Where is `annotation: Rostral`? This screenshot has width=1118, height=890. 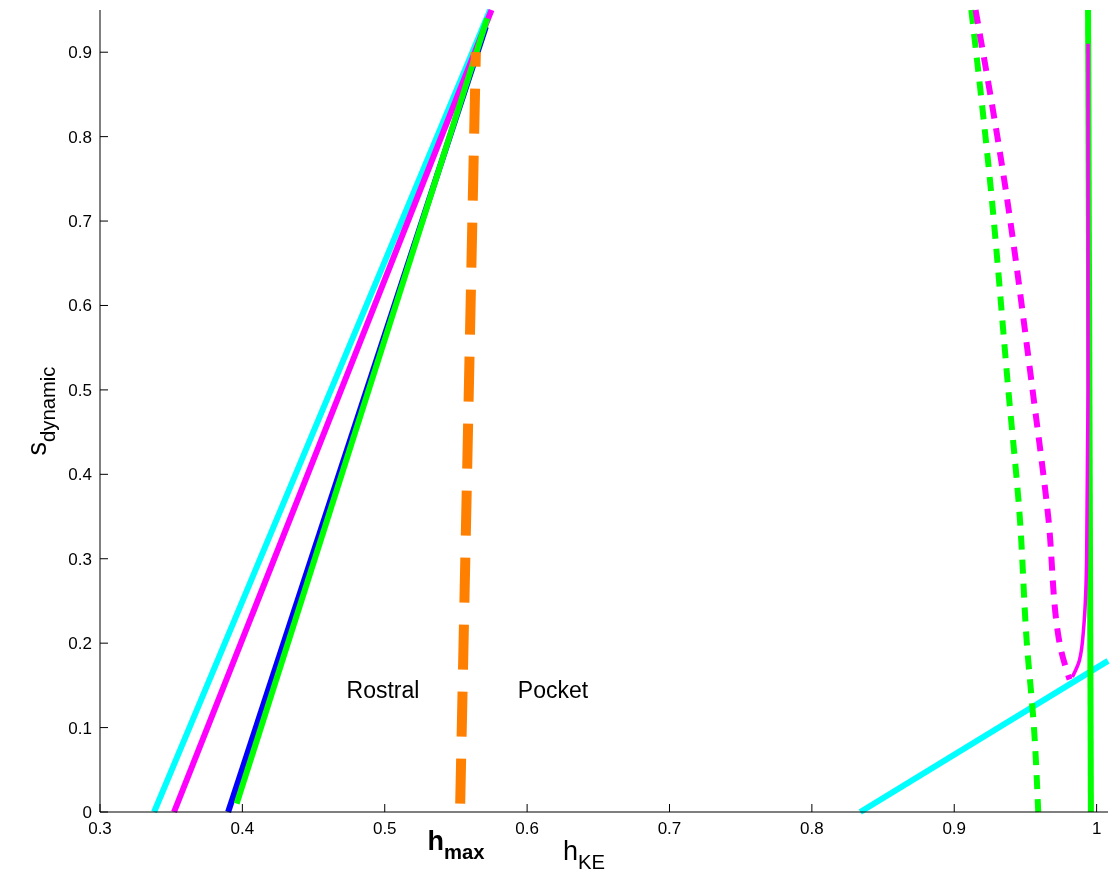 annotation: Rostral is located at coordinates (383, 690).